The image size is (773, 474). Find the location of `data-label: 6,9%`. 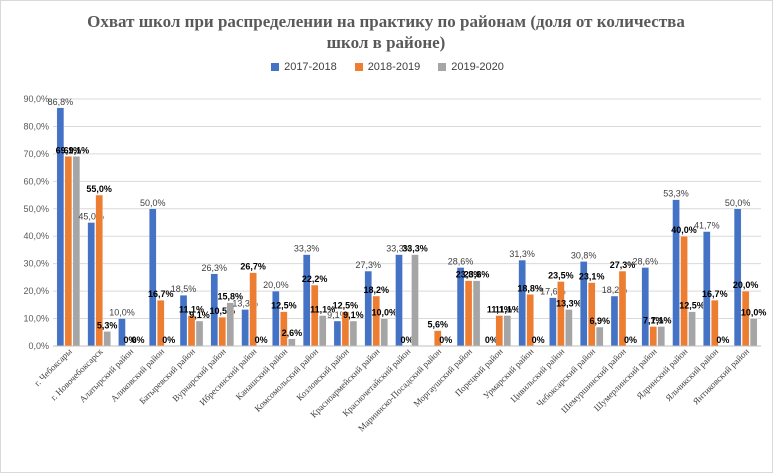

data-label: 6,9% is located at coordinates (599, 321).